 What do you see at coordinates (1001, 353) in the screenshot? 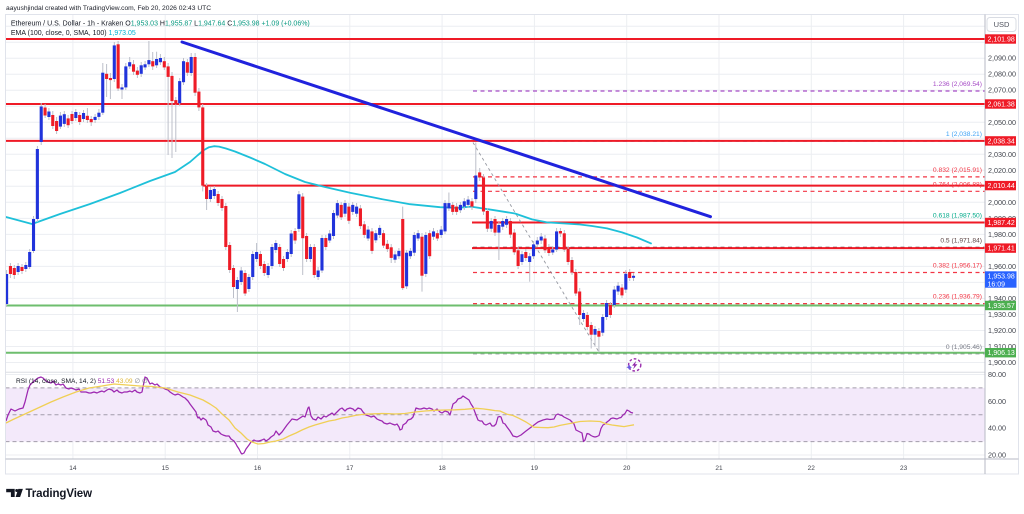
I see `svg-text: 1,906.13` at bounding box center [1001, 353].